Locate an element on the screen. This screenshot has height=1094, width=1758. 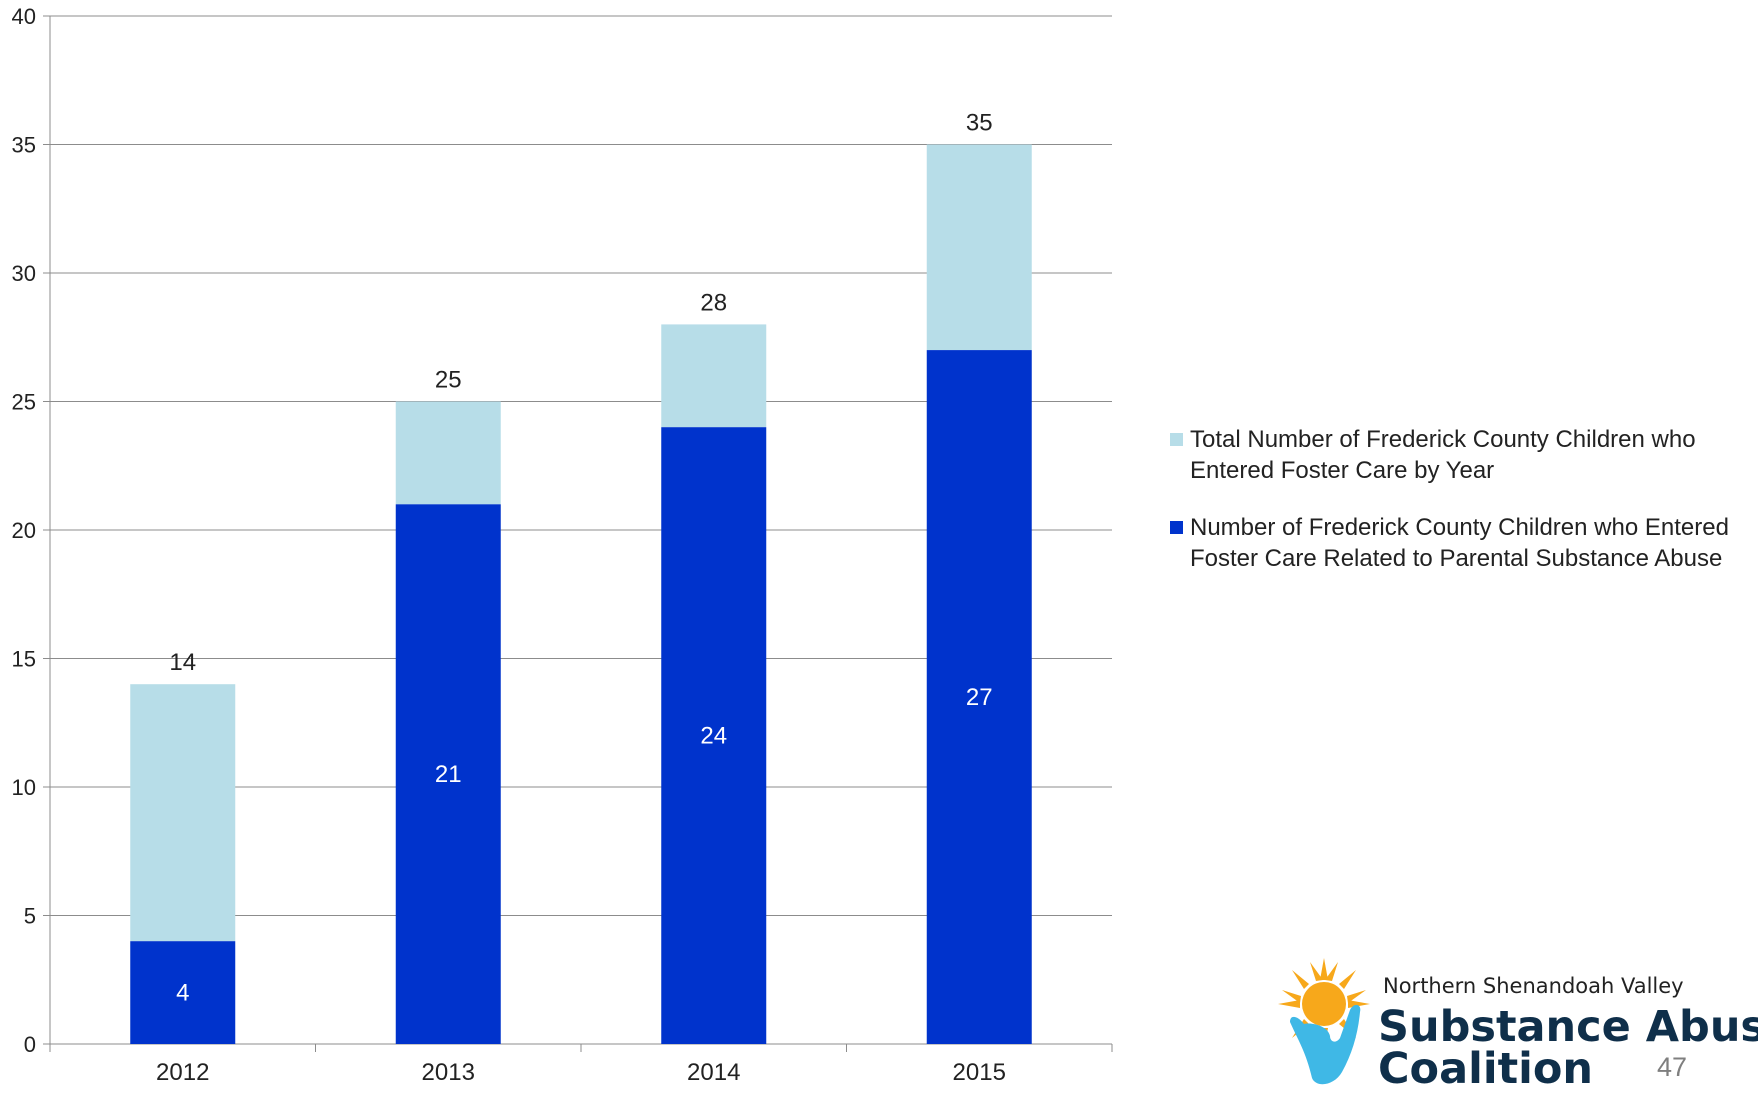
data-label-substance-abuse-2013: 21 is located at coordinates (448, 774).